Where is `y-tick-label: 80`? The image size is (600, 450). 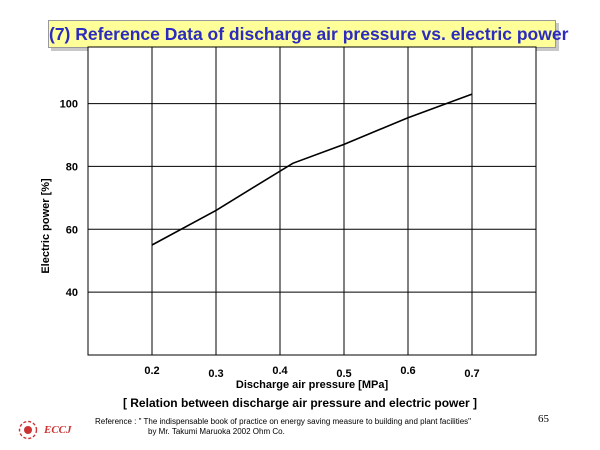
y-tick-label: 80 is located at coordinates (72, 167).